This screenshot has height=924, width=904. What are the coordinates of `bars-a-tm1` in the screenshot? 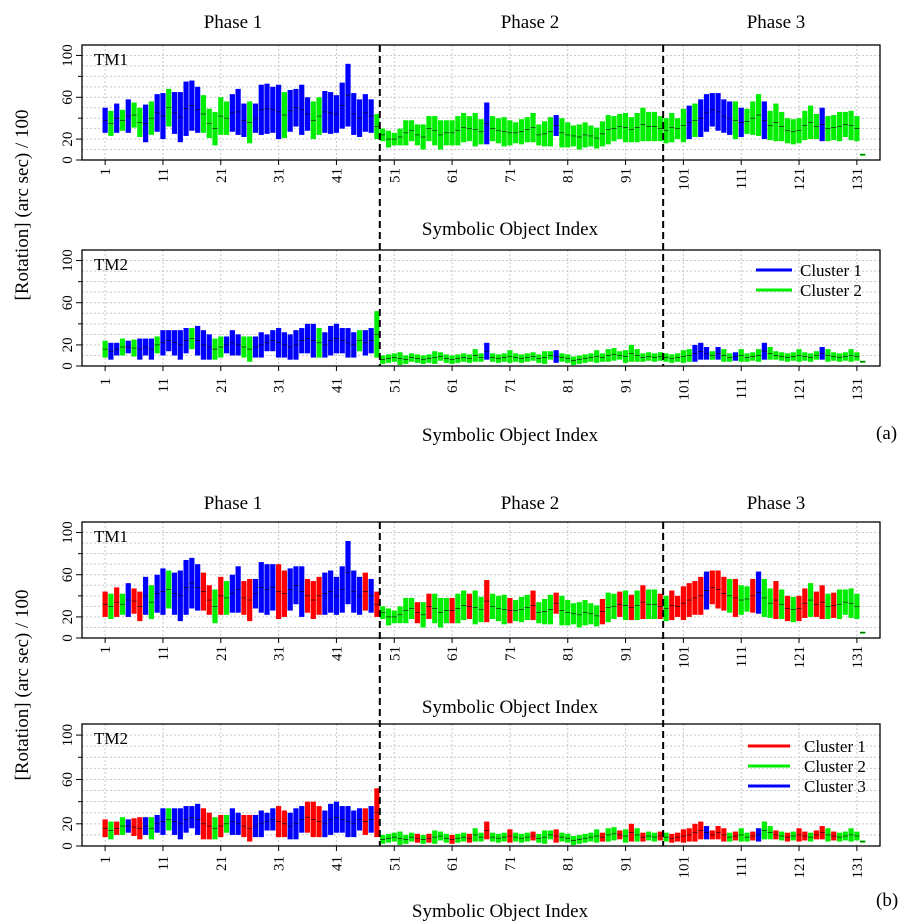 It's located at (484, 109).